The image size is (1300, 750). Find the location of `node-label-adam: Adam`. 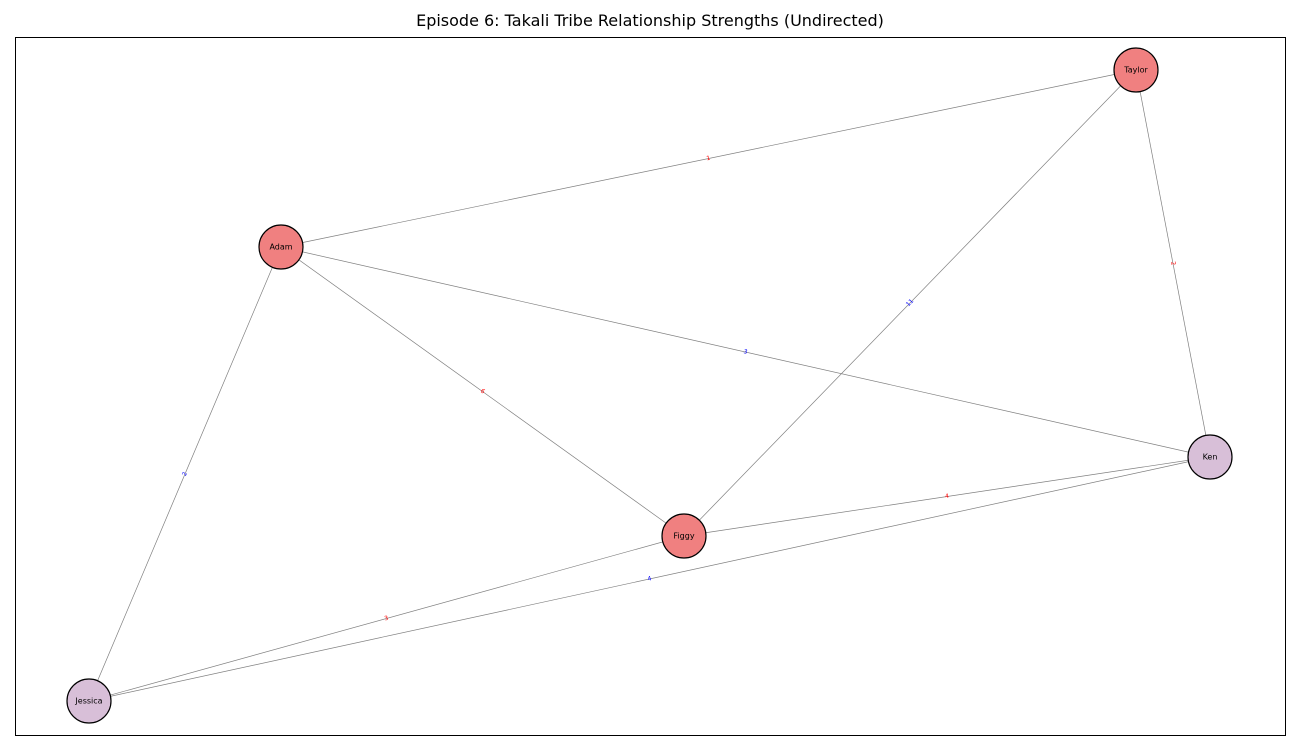

node-label-adam: Adam is located at coordinates (280, 247).